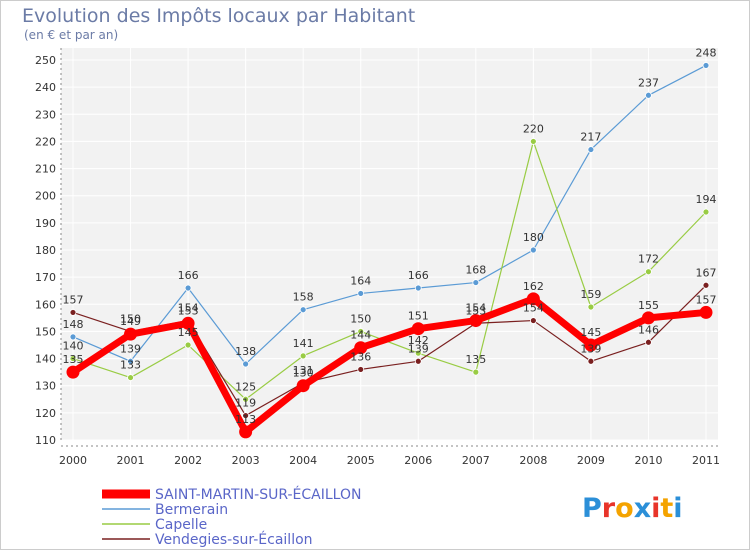 The height and width of the screenshot is (550, 750). What do you see at coordinates (303, 343) in the screenshot?
I see `data-label: 141` at bounding box center [303, 343].